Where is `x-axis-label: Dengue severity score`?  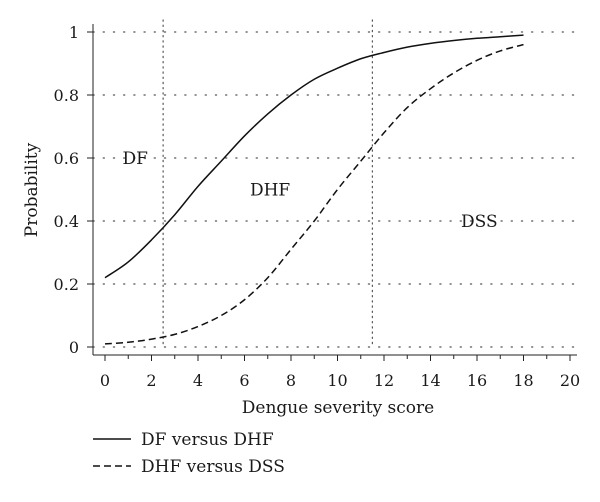
x-axis-label: Dengue severity score is located at coordinates (338, 408).